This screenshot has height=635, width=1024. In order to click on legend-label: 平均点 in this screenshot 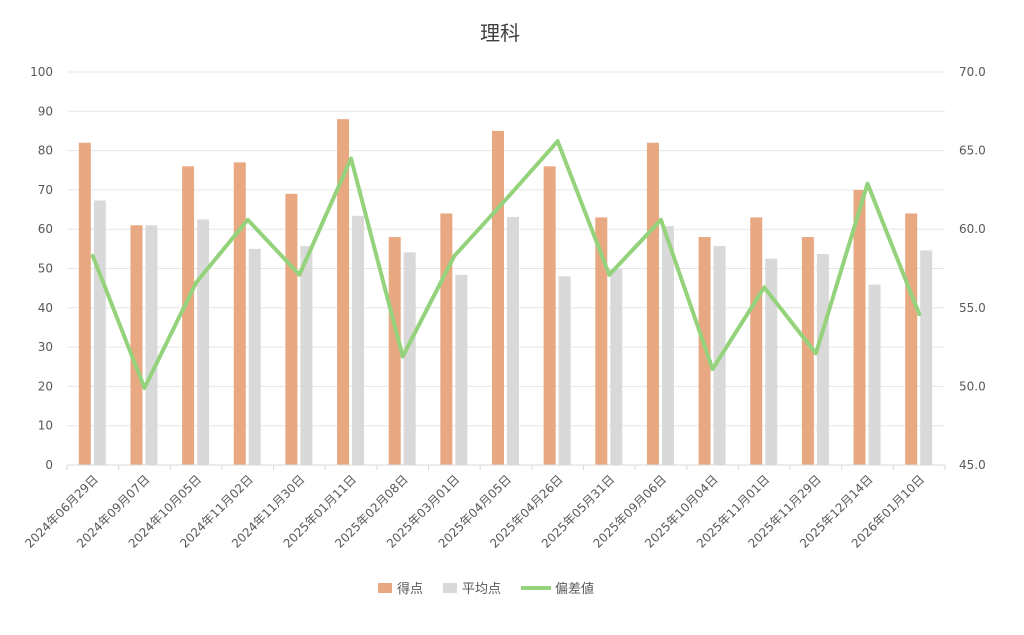, I will do `click(481, 589)`.